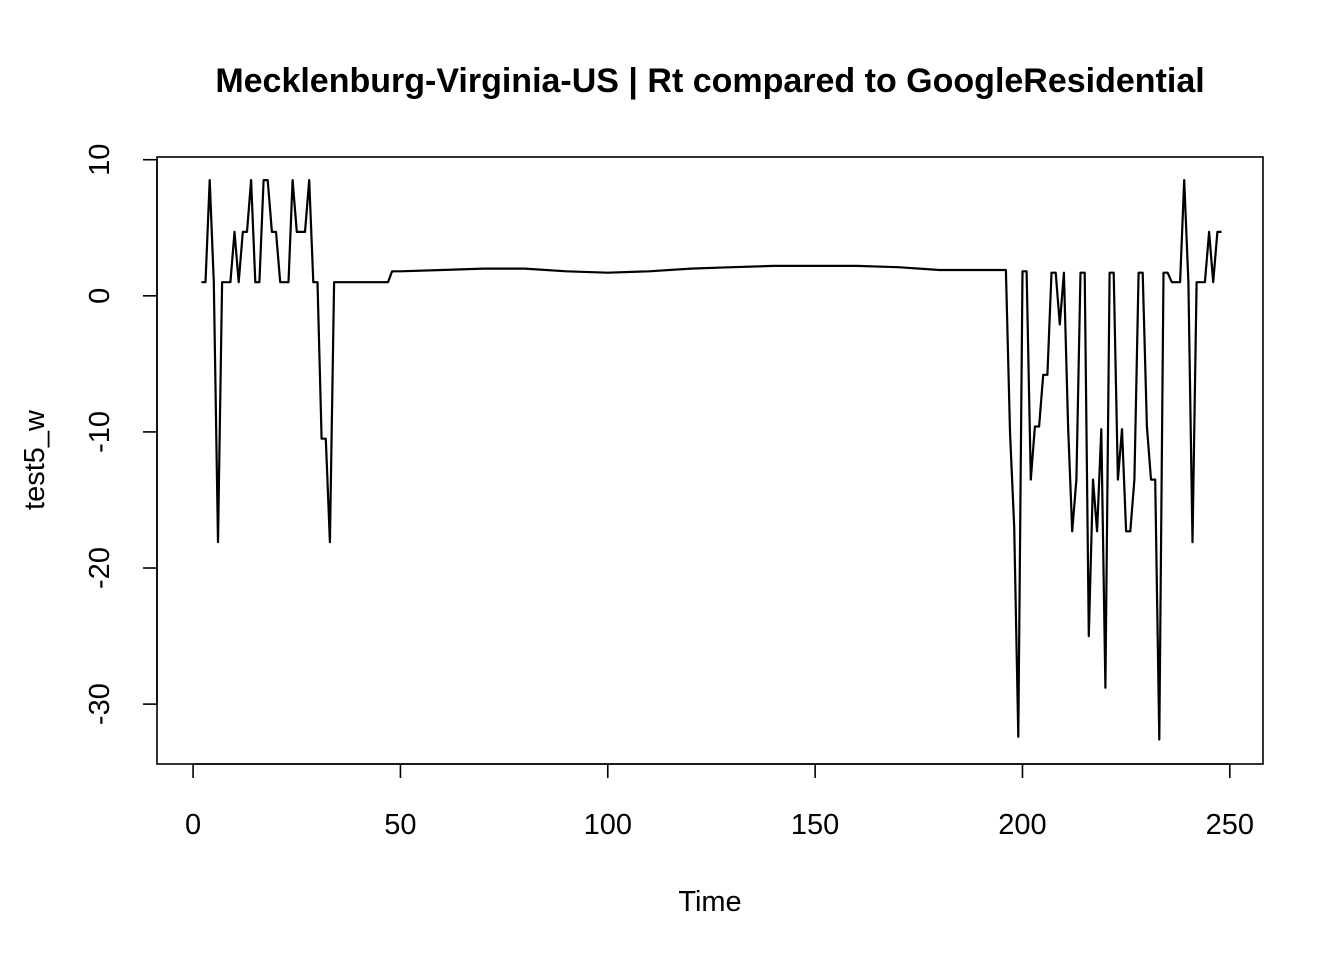 The width and height of the screenshot is (1344, 960). Describe the element at coordinates (100, 704) in the screenshot. I see `y-tick-label: -30` at that location.